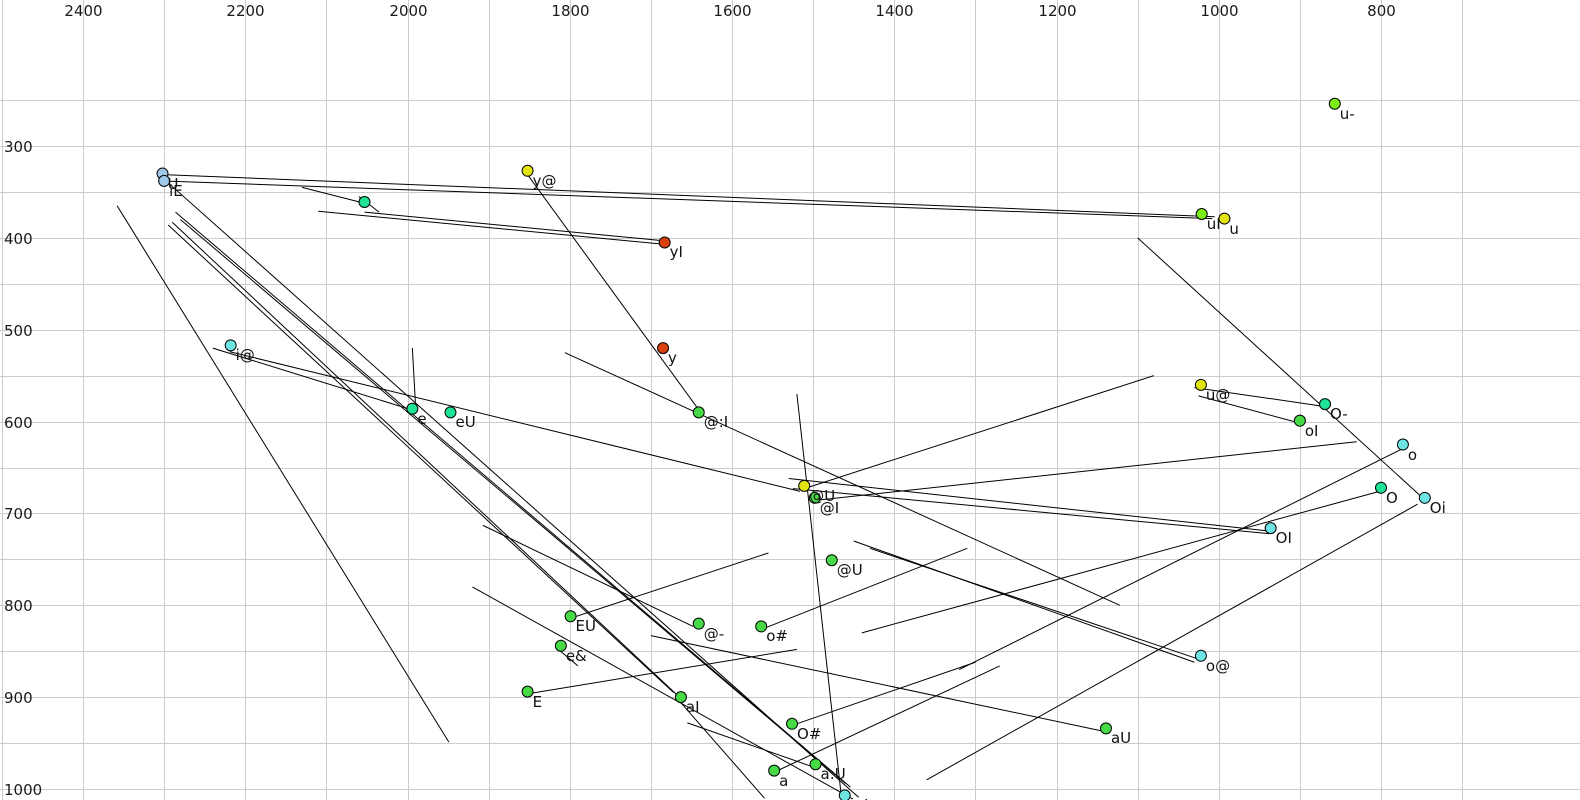 The height and width of the screenshot is (800, 1580). Describe the element at coordinates (732, 11) in the screenshot. I see `x-axis-tick-label: 1600` at that location.